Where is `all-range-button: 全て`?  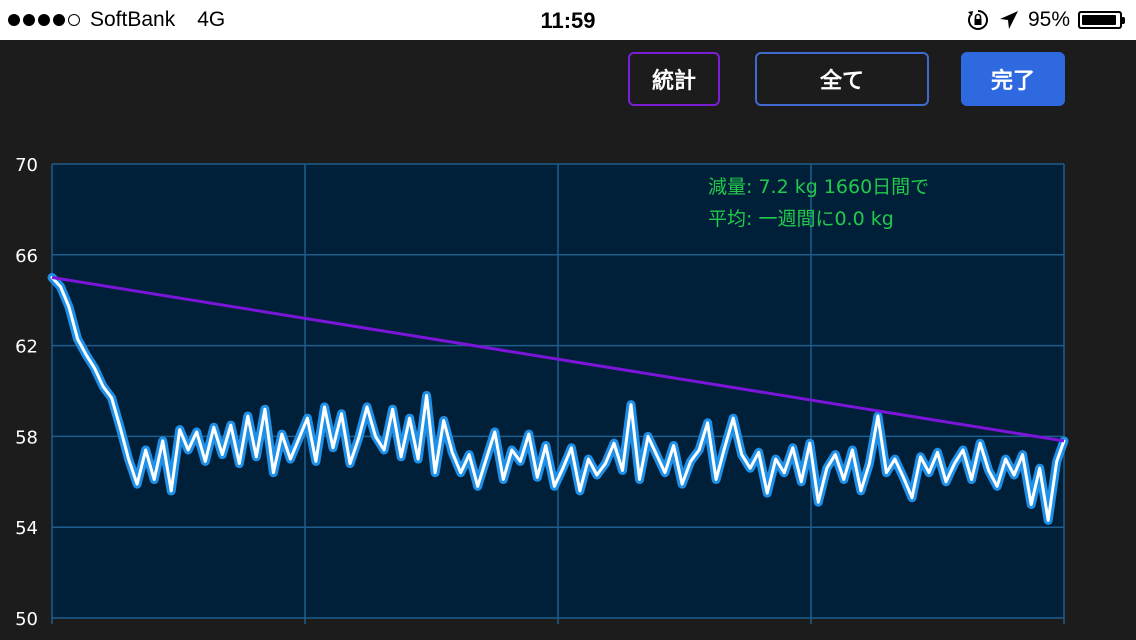
all-range-button: 全て is located at coordinates (842, 79).